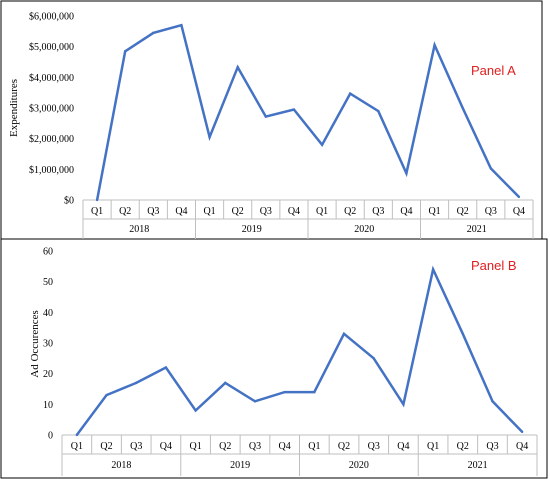 This screenshot has height=479, width=550. Describe the element at coordinates (48, 252) in the screenshot. I see `panel-b-y-tick-label: 60` at that location.